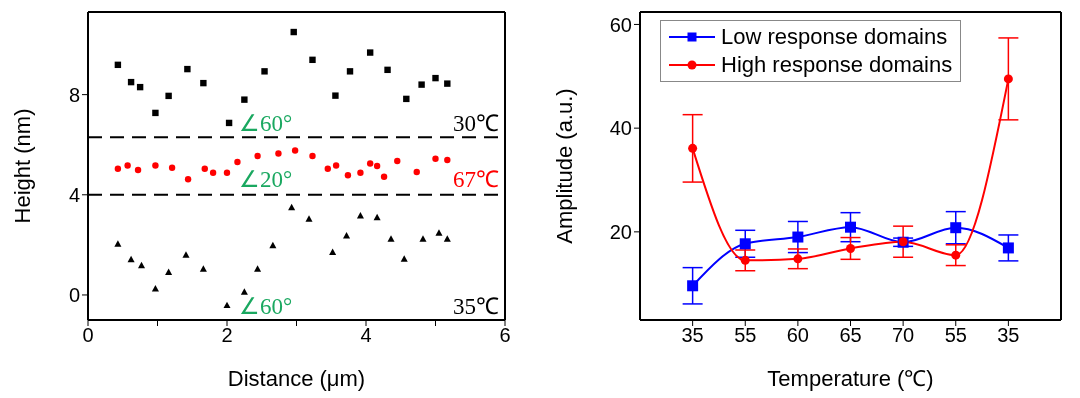 The height and width of the screenshot is (398, 1080). What do you see at coordinates (620, 231) in the screenshot?
I see `y-tick-label: 20` at bounding box center [620, 231].